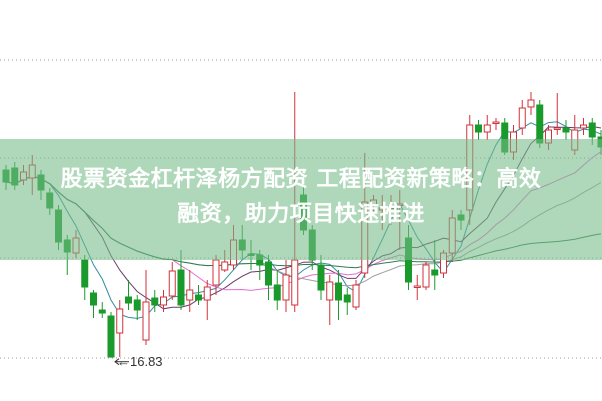 This screenshot has width=602, height=401. I want to click on title-line-2: 融资，助力项目快速推进, so click(301, 214).